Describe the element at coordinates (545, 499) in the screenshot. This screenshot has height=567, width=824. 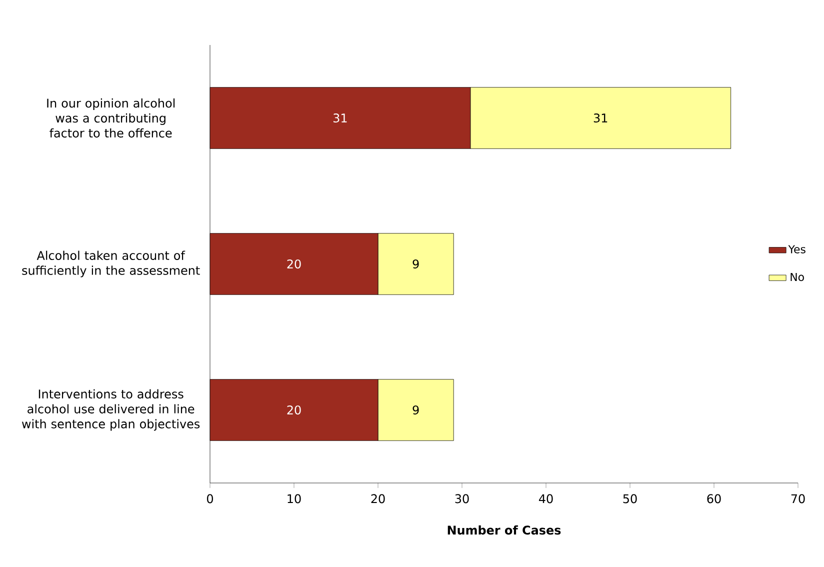
I see `x-tick-label: 40` at that location.